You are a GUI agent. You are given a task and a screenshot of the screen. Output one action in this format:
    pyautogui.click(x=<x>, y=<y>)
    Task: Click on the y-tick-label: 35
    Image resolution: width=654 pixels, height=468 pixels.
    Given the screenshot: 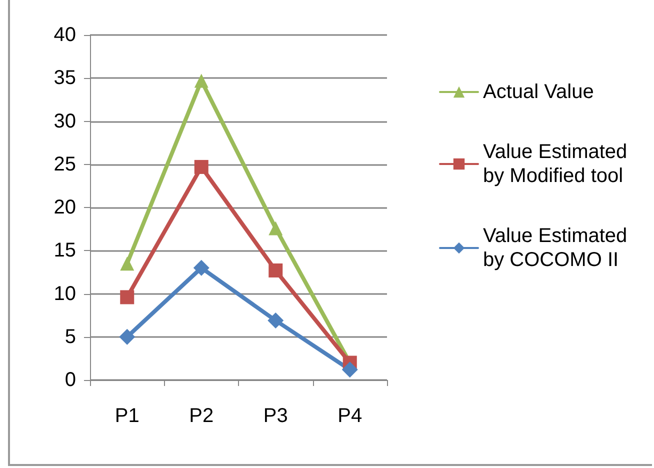 What is the action you would take?
    pyautogui.click(x=65, y=78)
    